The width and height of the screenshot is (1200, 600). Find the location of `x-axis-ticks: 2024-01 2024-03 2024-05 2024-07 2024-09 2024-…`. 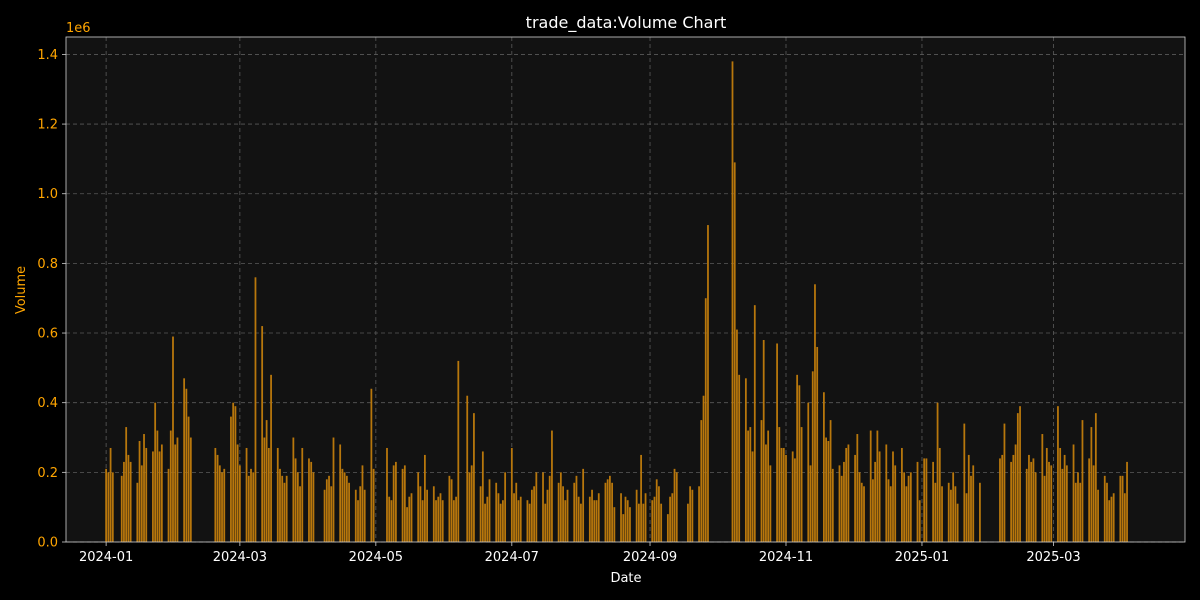

x-axis-ticks: 2024-01 2024-03 2024-05 2024-07 2024-09 2024-… is located at coordinates (580, 553).